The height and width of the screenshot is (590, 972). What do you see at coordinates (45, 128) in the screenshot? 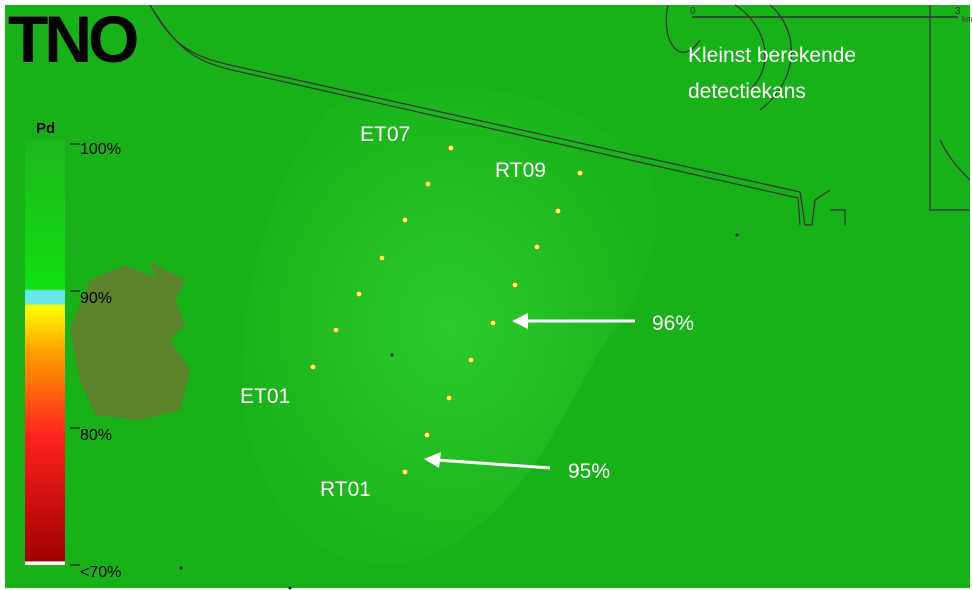
I see `legend-title: Pd` at bounding box center [45, 128].